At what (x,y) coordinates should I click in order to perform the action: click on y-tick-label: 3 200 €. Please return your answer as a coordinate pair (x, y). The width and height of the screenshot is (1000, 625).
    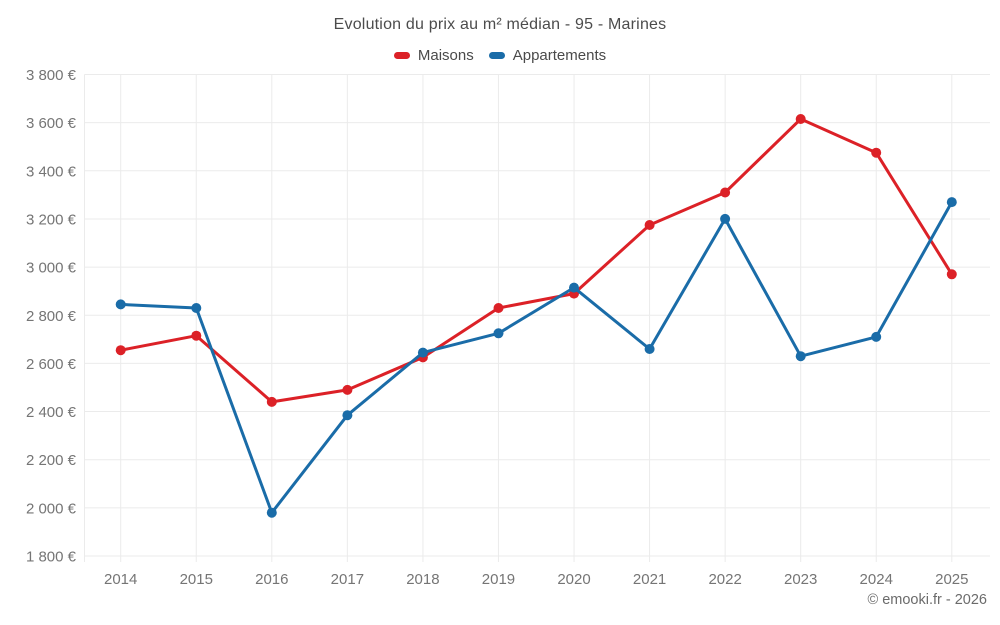
    Looking at the image, I should click on (51, 219).